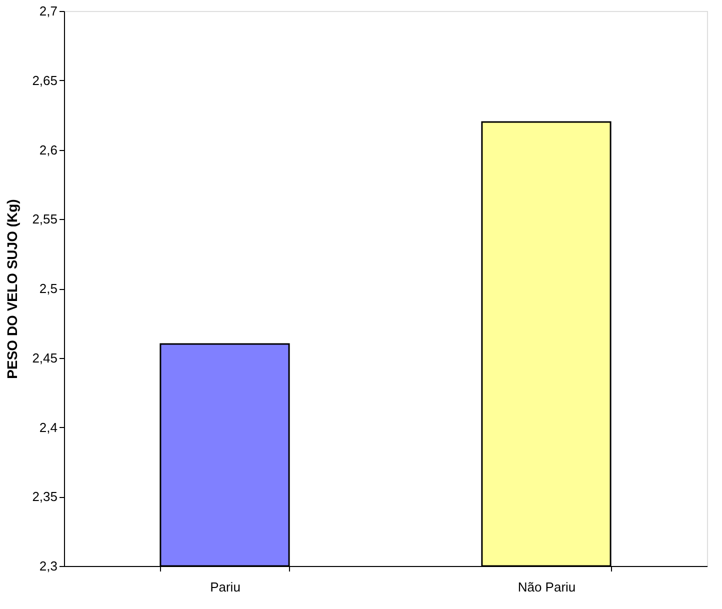  I want to click on y-tick-label: 2,6, so click(48, 150).